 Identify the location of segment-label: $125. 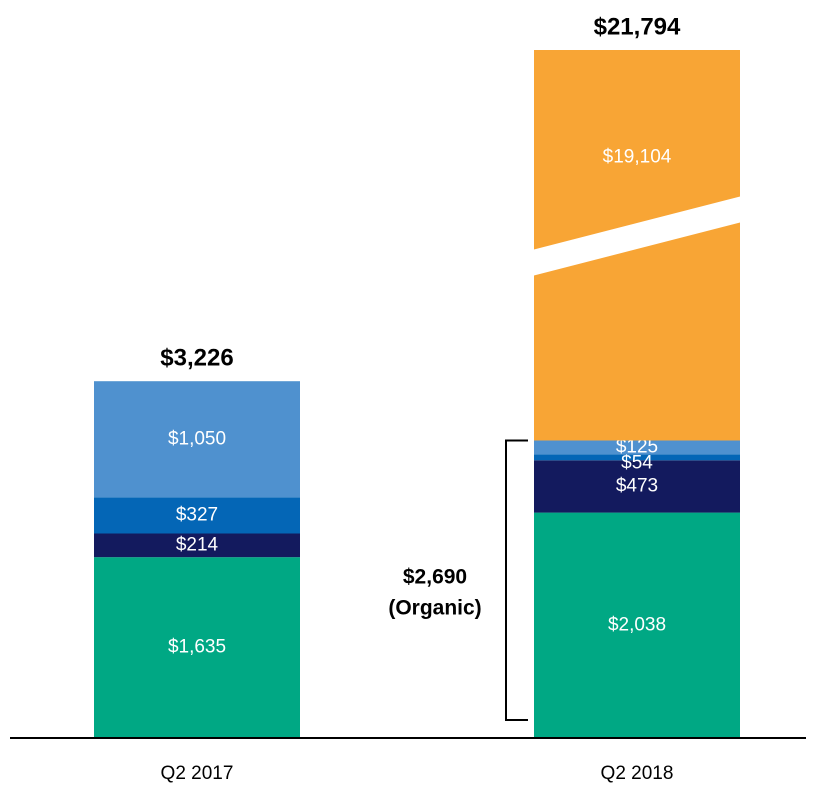
(637, 446).